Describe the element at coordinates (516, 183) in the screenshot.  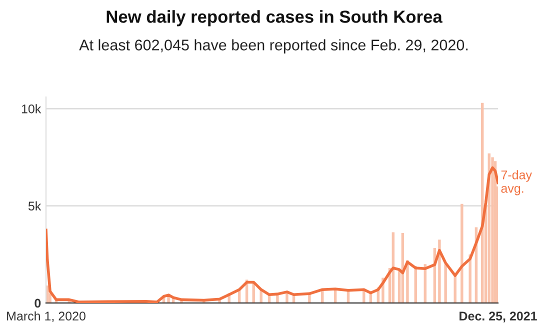
I see `series-label: 7-day avg.` at that location.